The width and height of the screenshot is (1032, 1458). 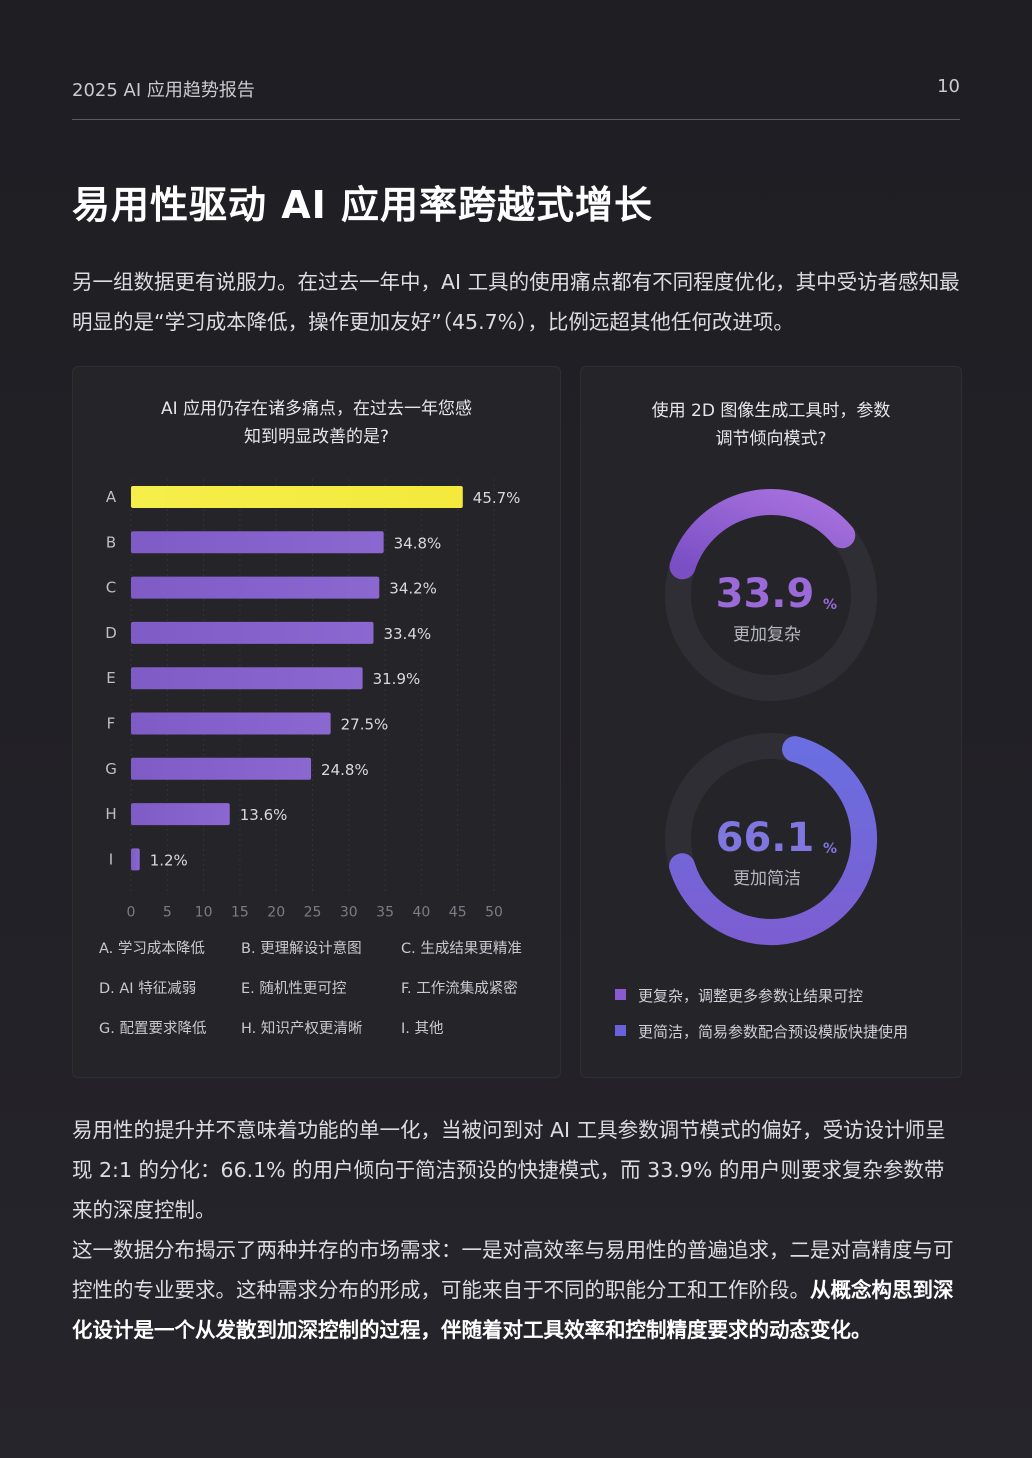 What do you see at coordinates (497, 498) in the screenshot?
I see `bar-value-label: 45.7%` at bounding box center [497, 498].